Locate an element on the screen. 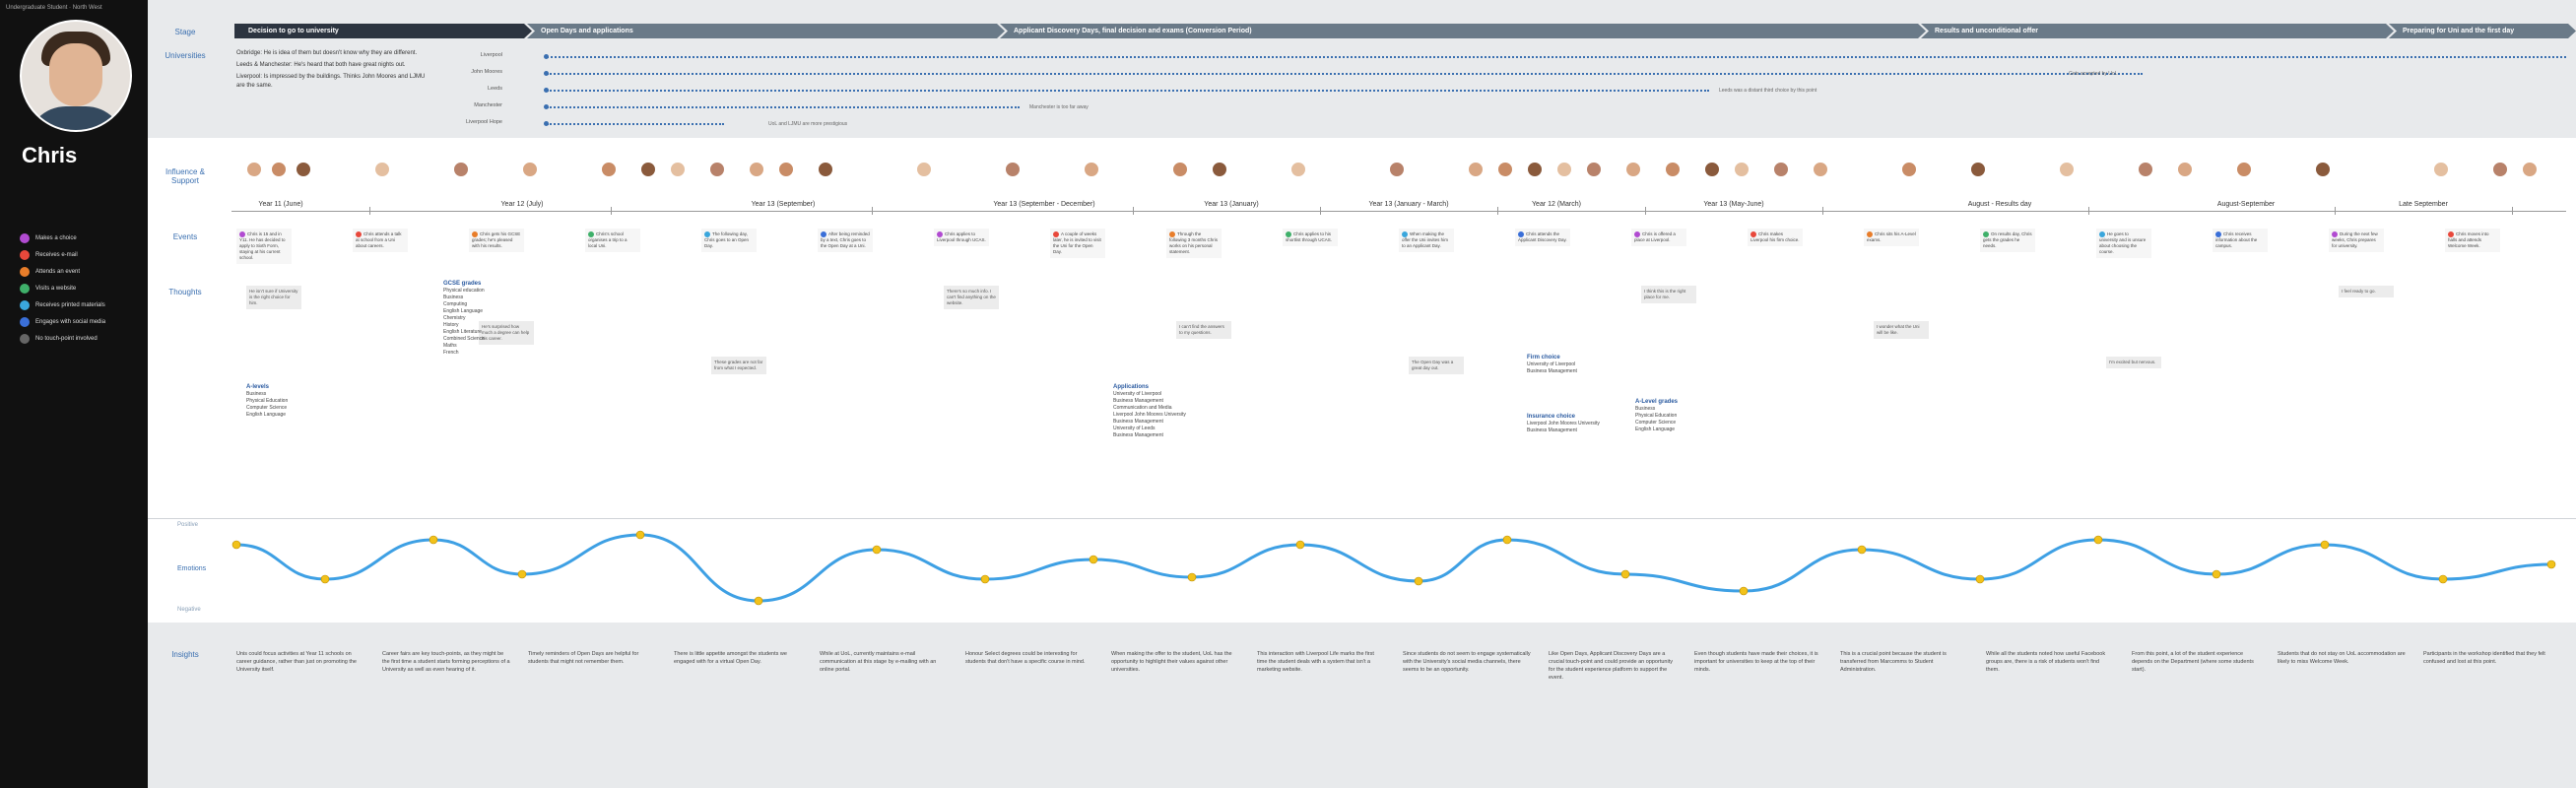 The image size is (2576, 788). uni-line-john-moores is located at coordinates (1345, 74).